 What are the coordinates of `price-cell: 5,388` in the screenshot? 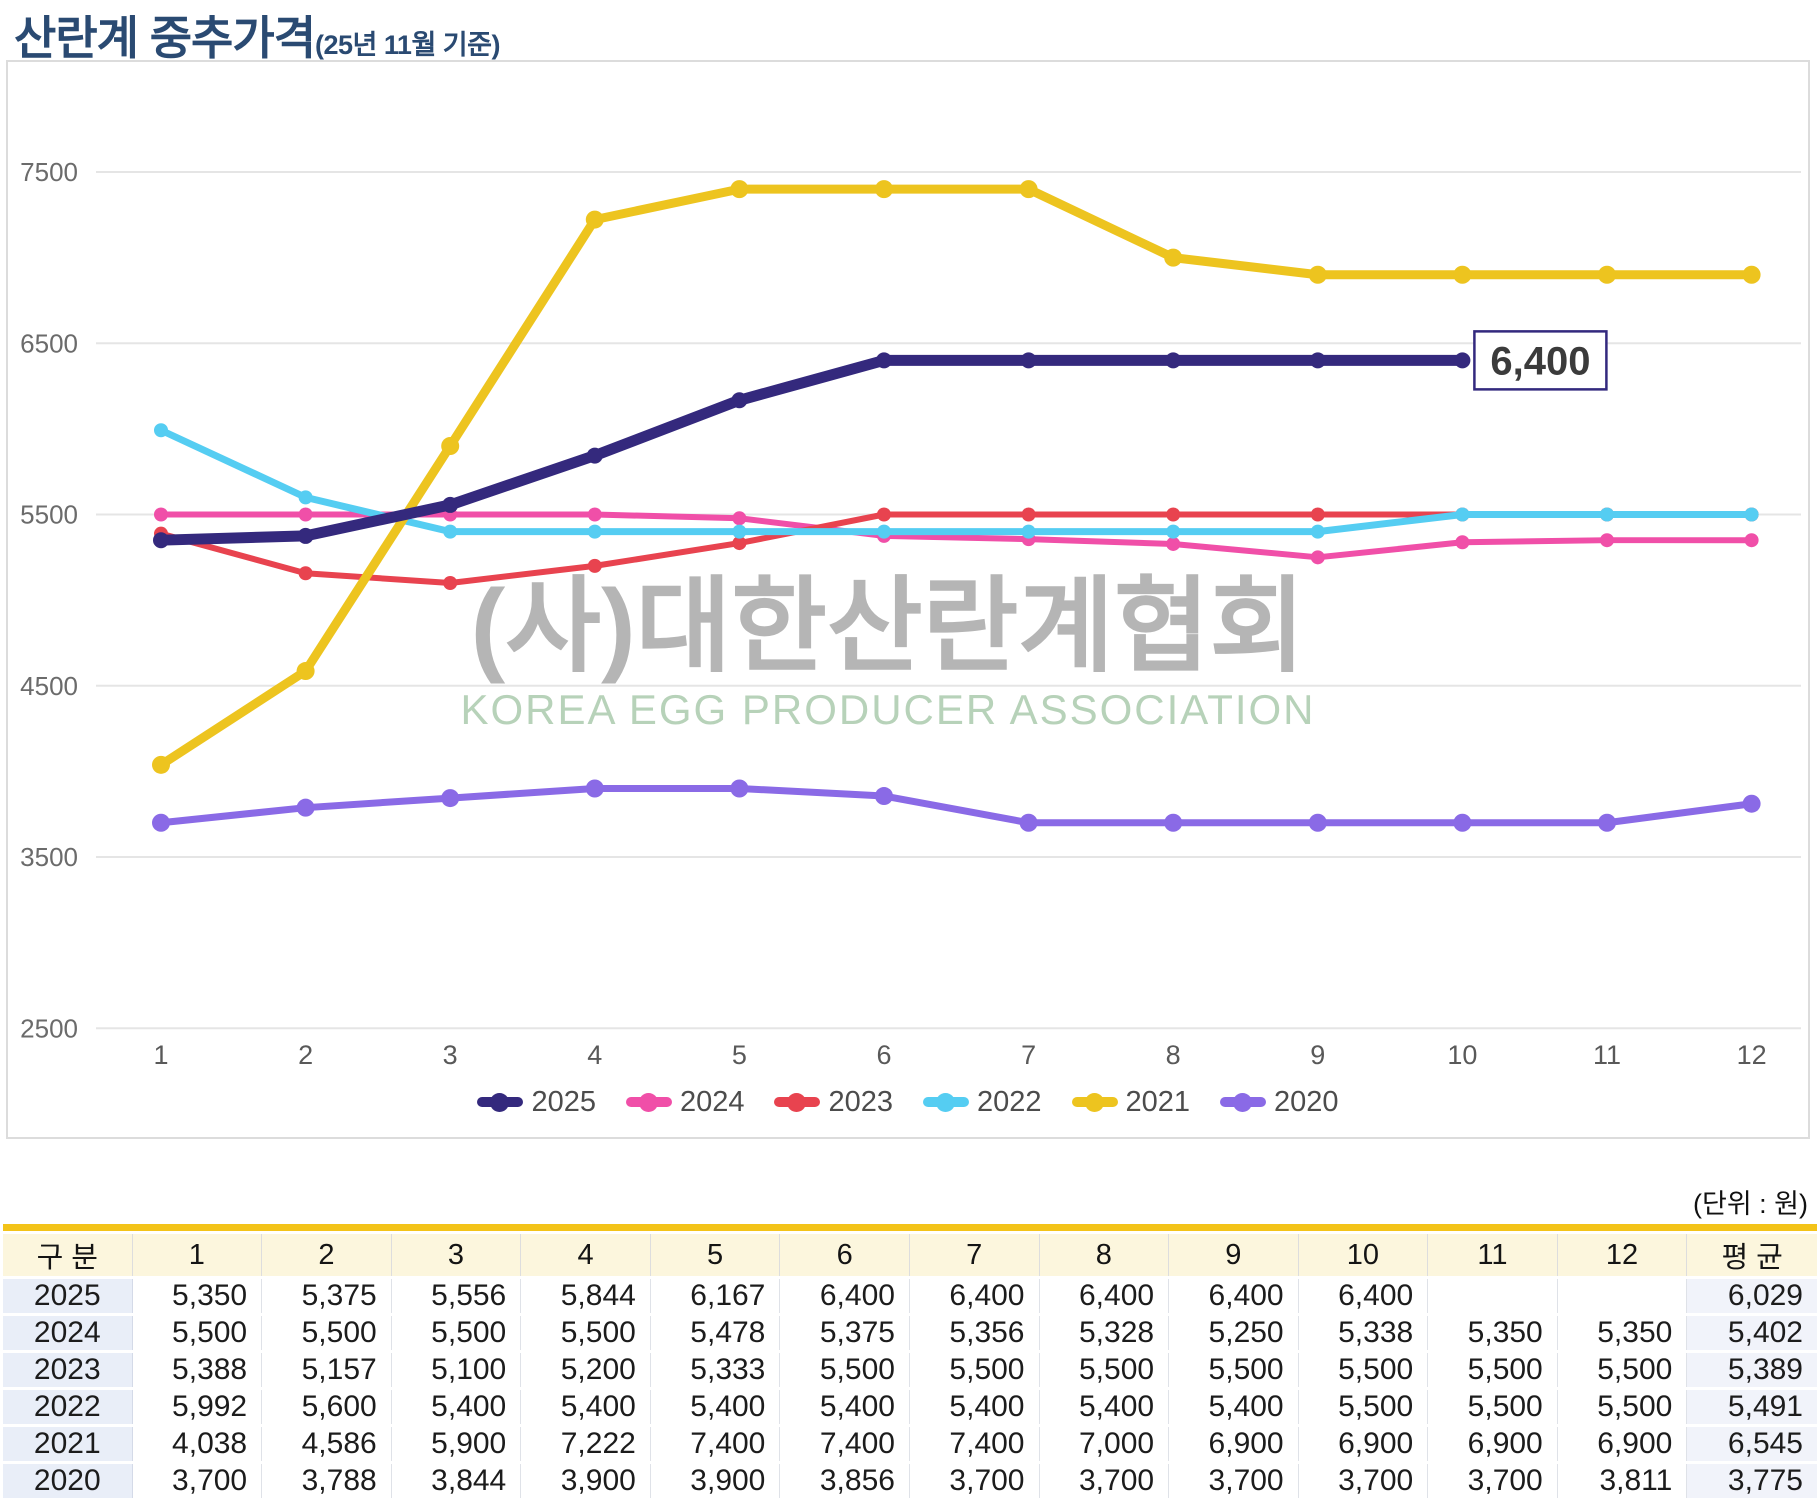 It's located at (197, 1370).